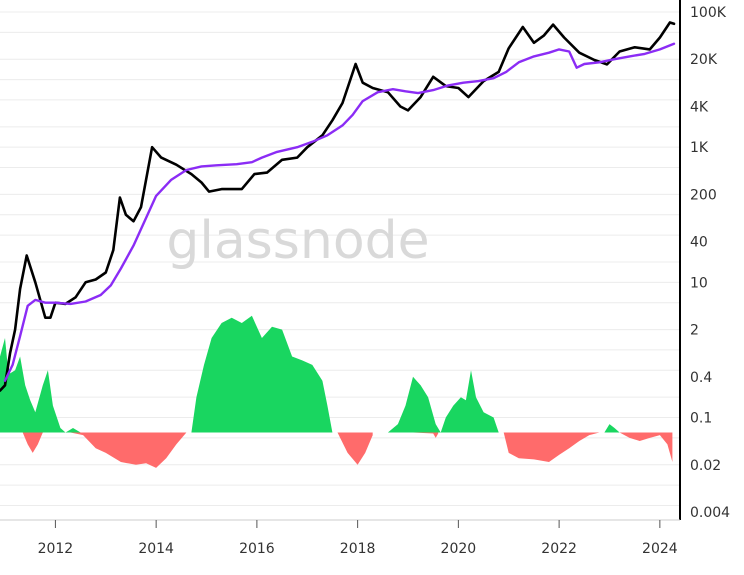 The image size is (744, 575). Describe the element at coordinates (699, 148) in the screenshot. I see `y-tick-label: 1K` at that location.